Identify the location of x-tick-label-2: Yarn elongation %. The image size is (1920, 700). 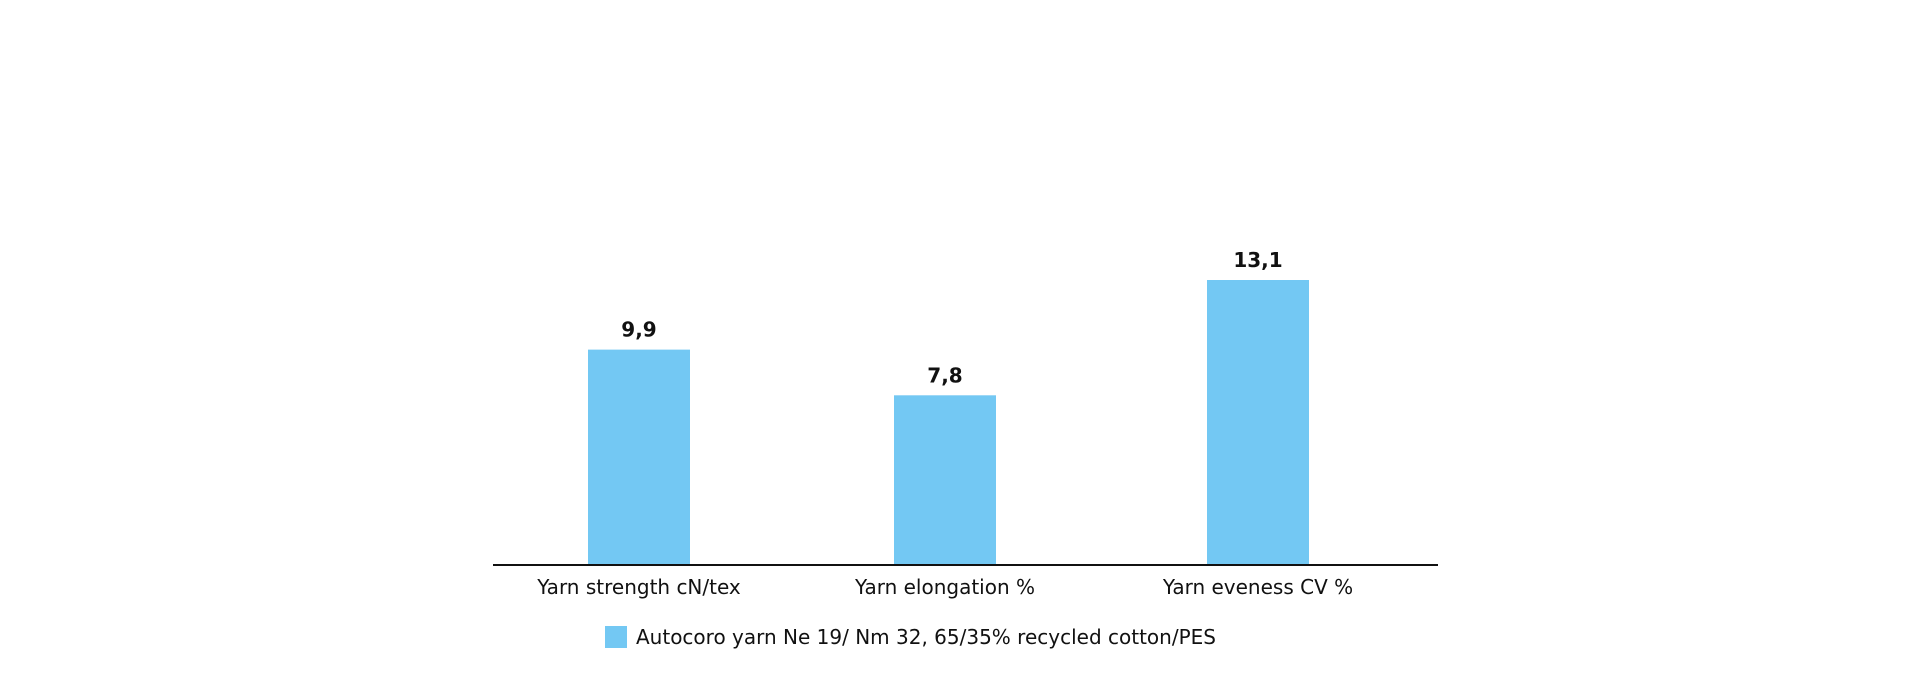
(944, 587).